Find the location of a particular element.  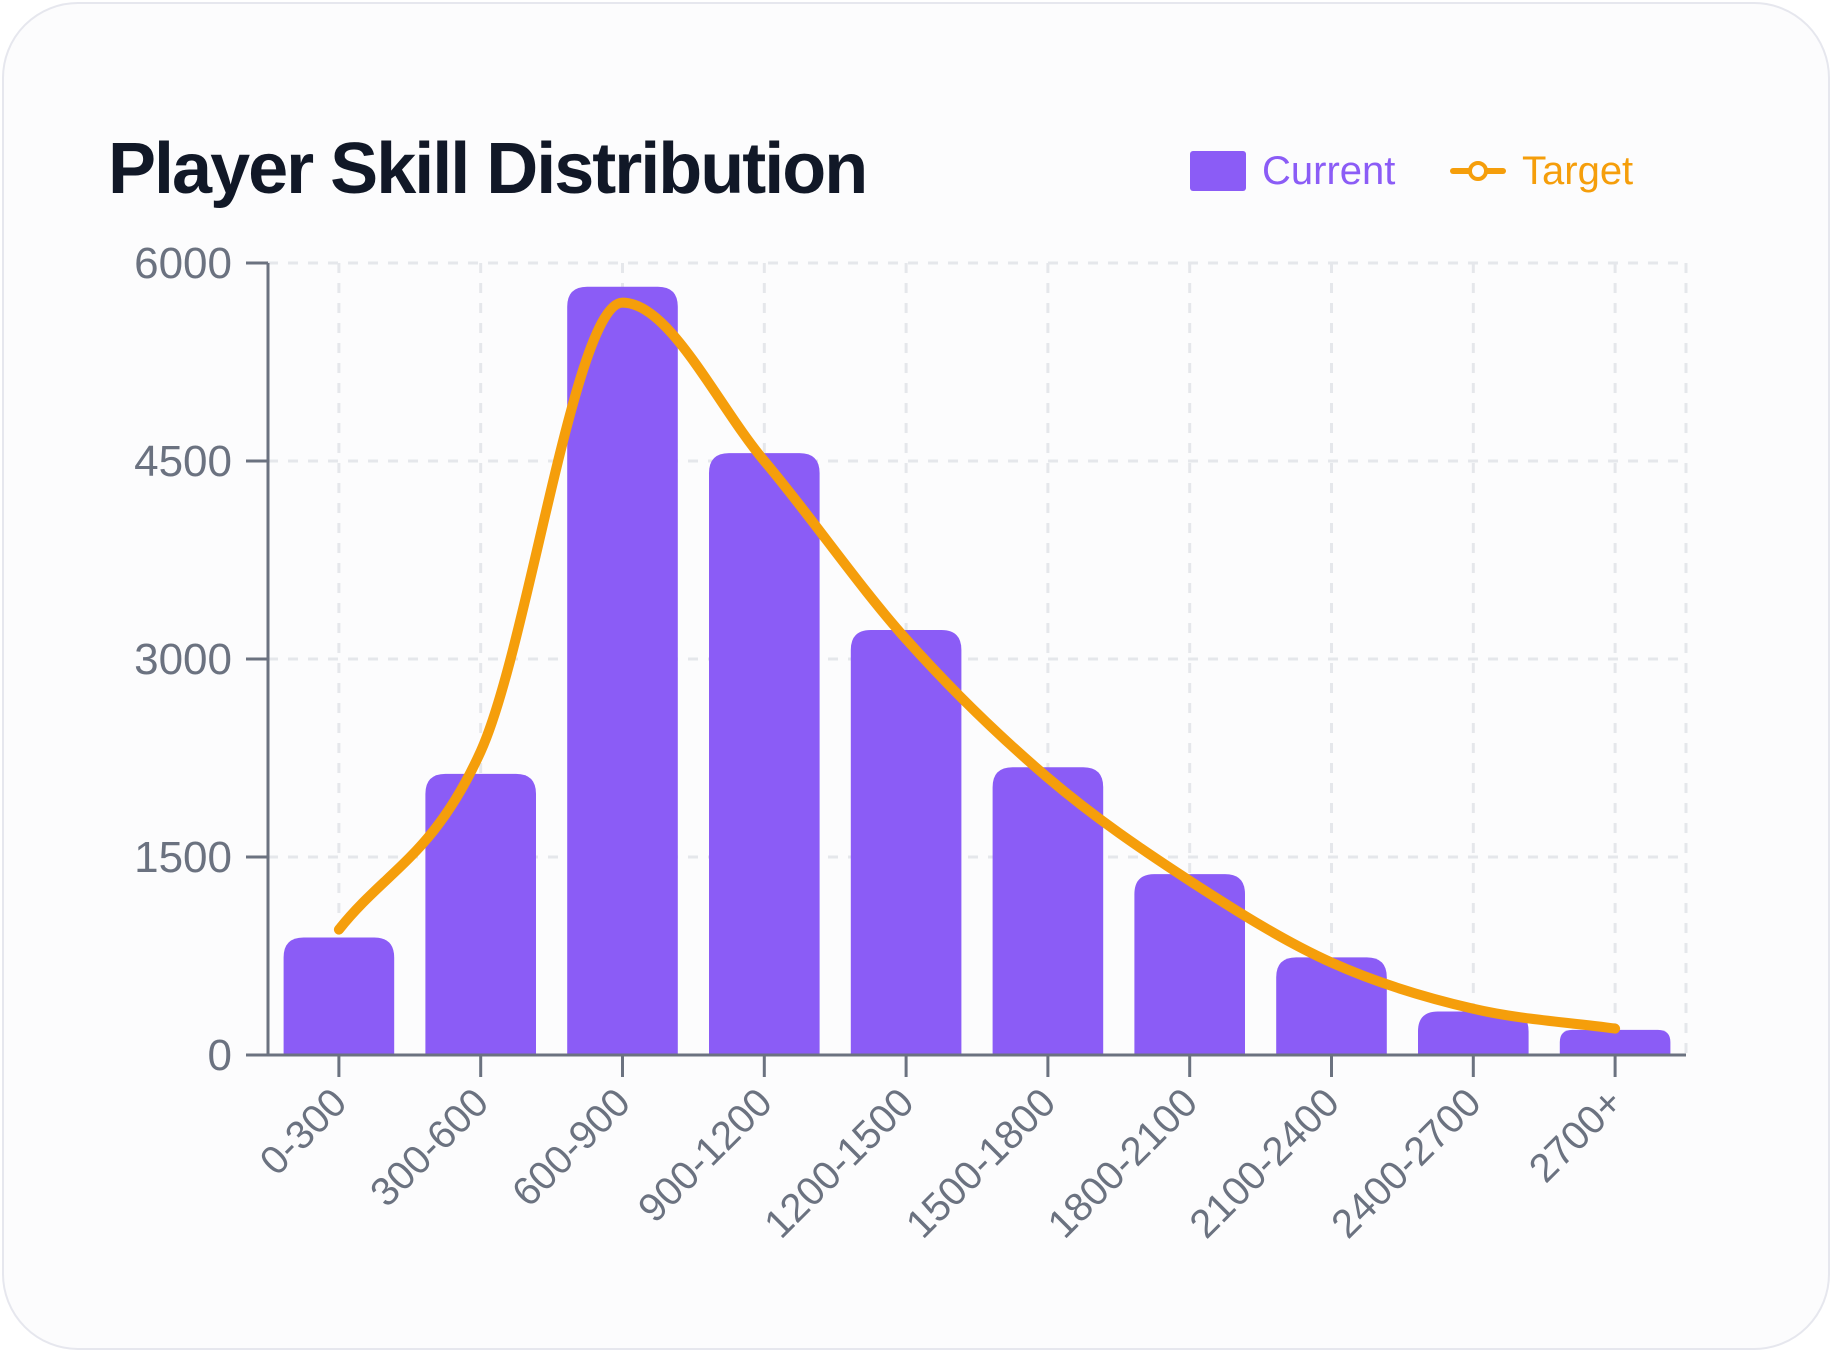

legend-label-target: Target is located at coordinates (1578, 170).